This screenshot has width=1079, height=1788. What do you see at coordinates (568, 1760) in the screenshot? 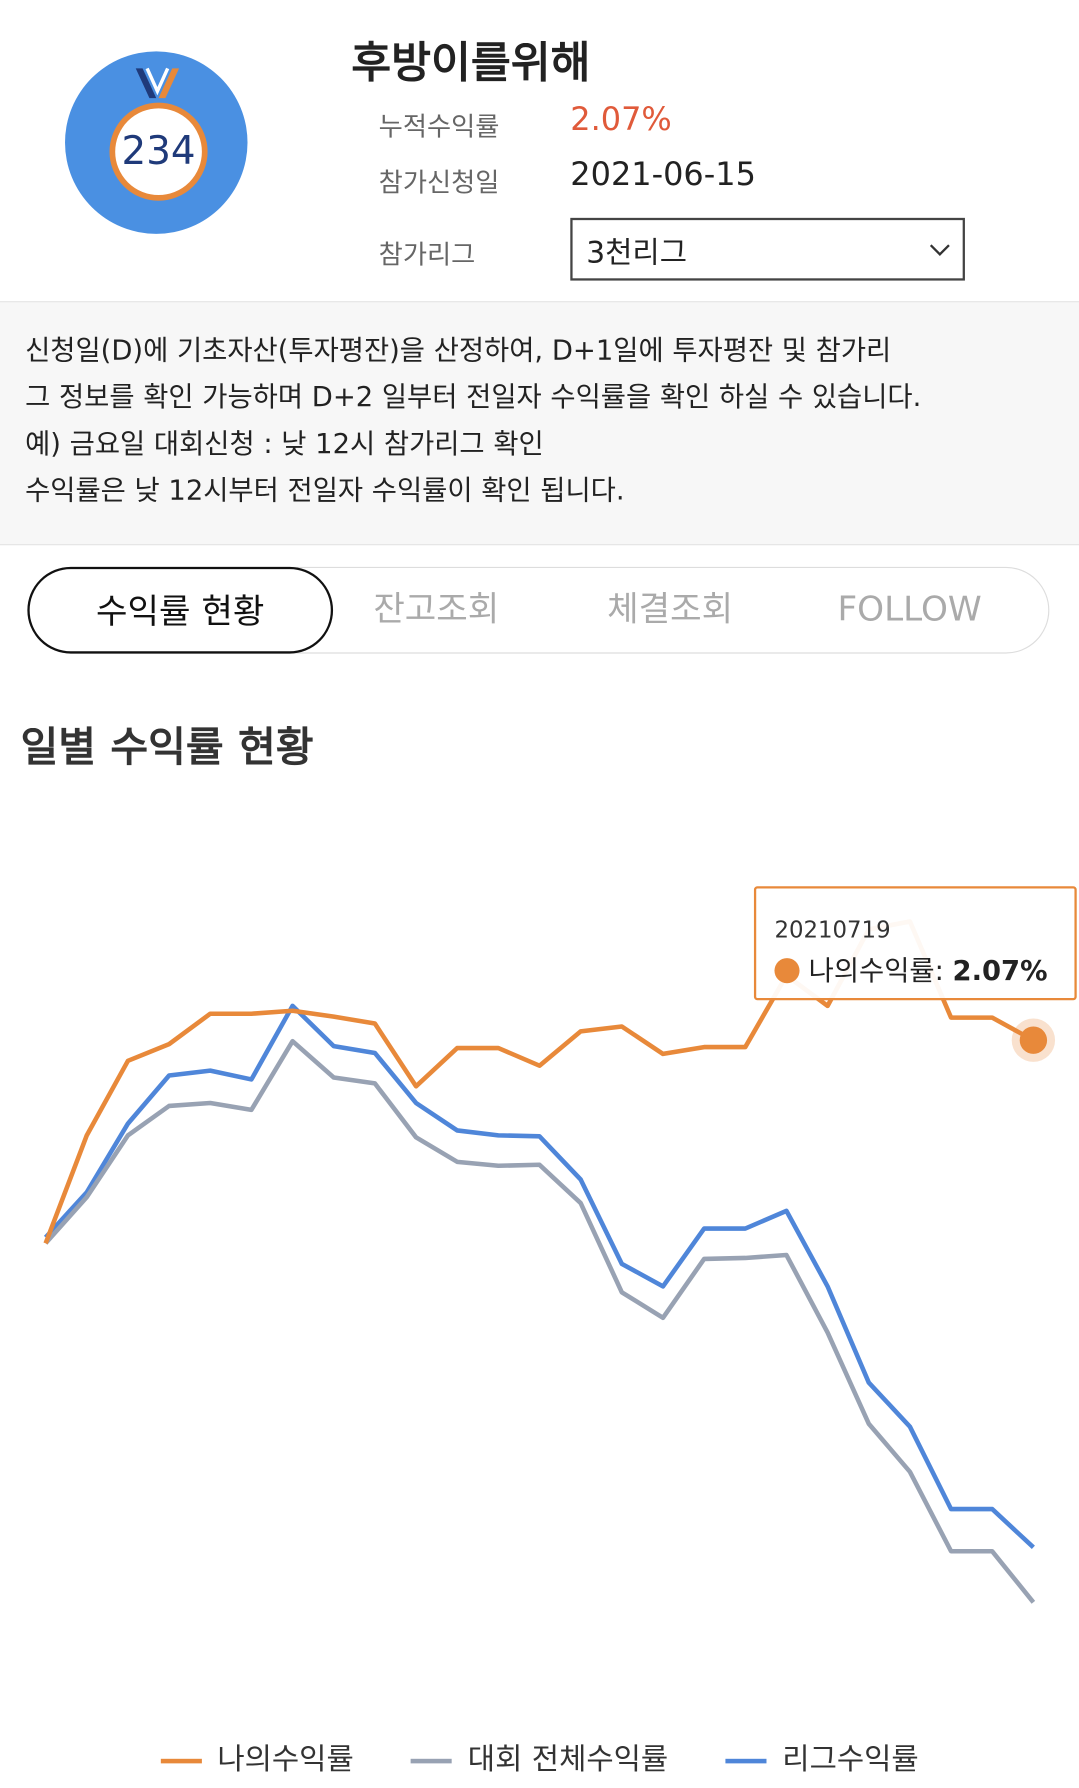
I see `legend-label: 대회 전체수익률` at bounding box center [568, 1760].